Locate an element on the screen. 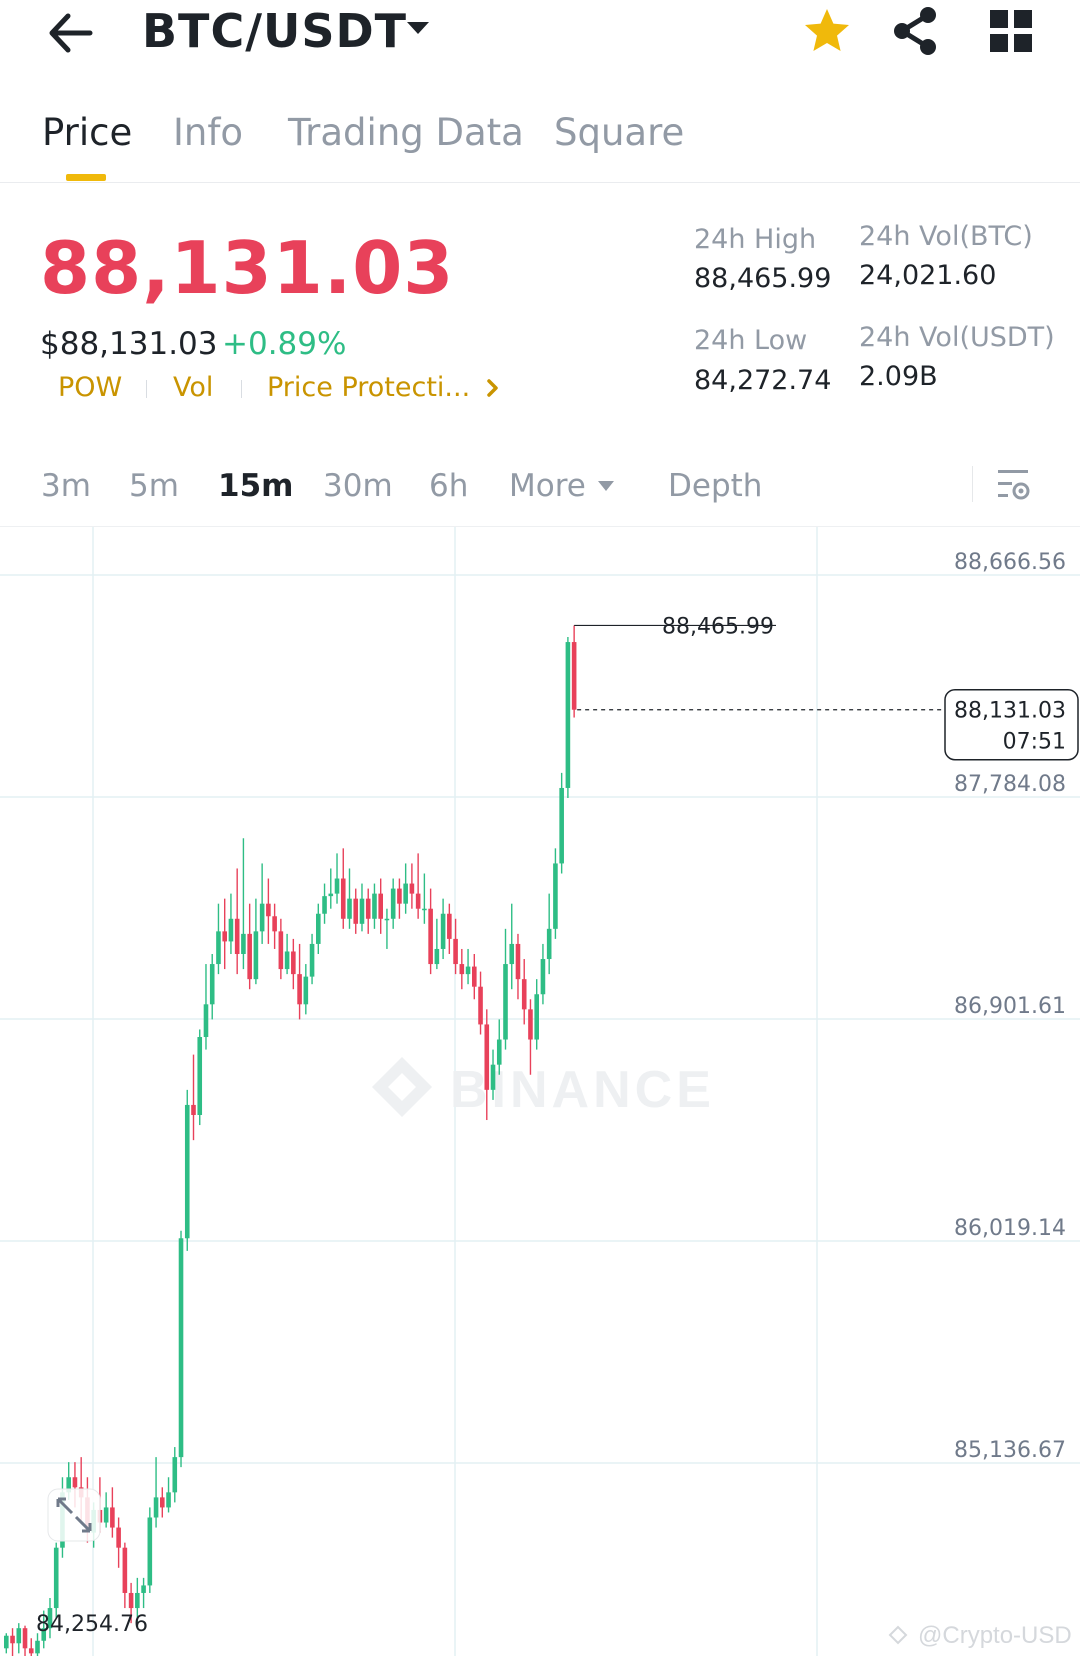 The image size is (1080, 1656). stat-vol-usdt-label: 24h Vol(USDT) is located at coordinates (957, 337).